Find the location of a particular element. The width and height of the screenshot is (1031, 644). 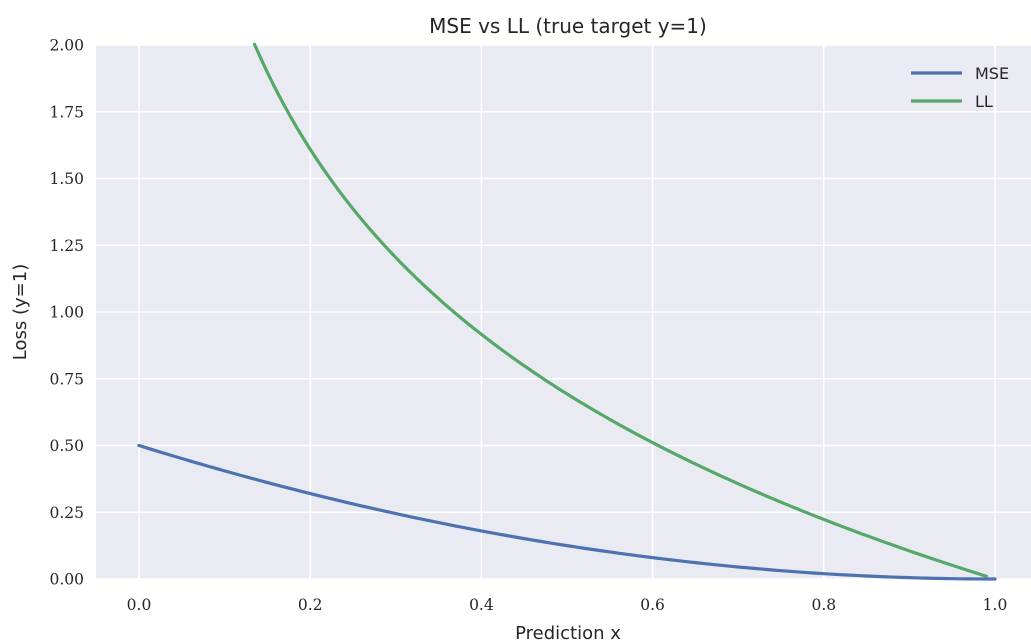

y-tick-label: 0.75 is located at coordinates (66, 379).